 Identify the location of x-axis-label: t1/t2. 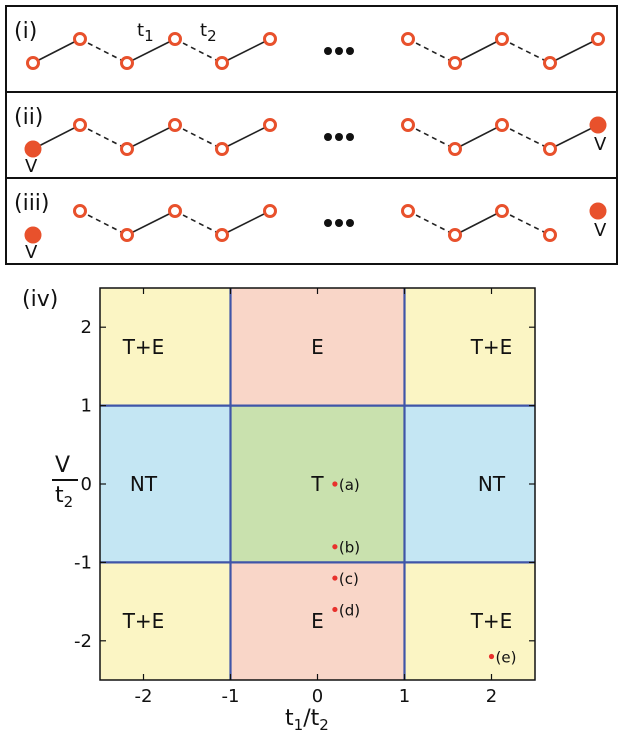
(307, 720).